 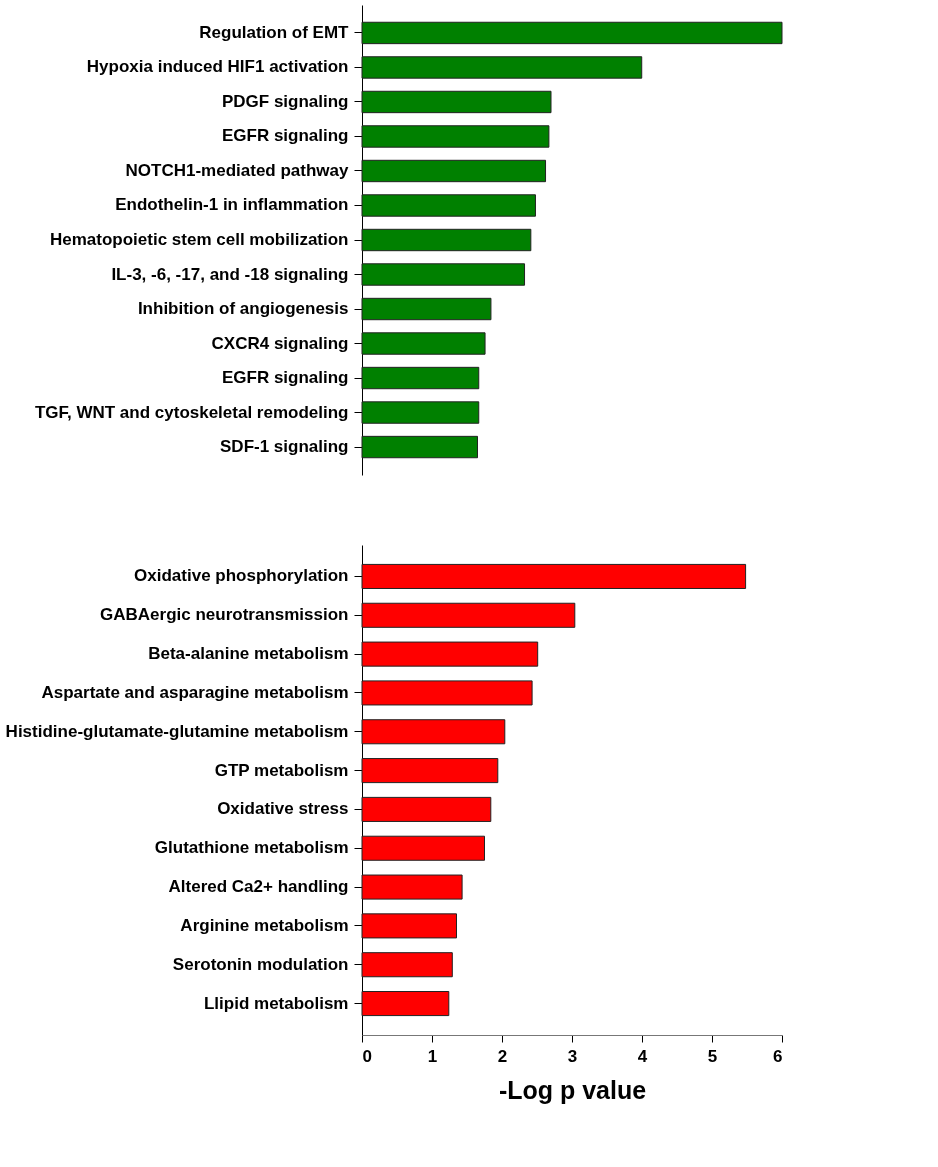 What do you see at coordinates (281, 770) in the screenshot?
I see `y-tick-label: GTP metabolism` at bounding box center [281, 770].